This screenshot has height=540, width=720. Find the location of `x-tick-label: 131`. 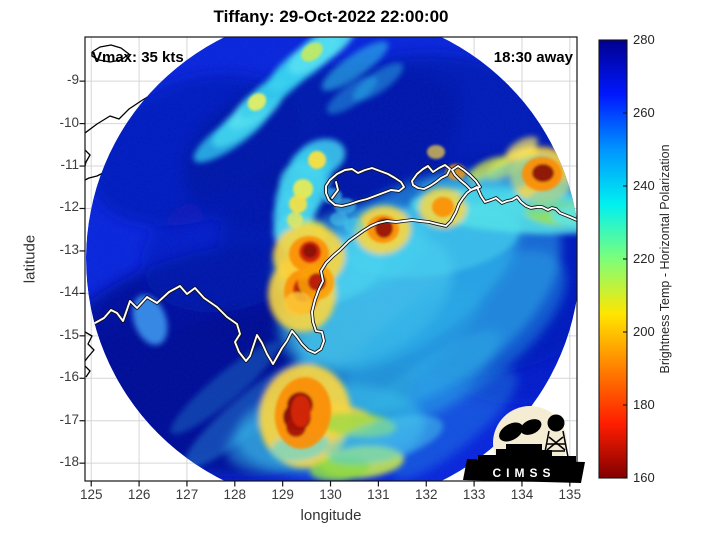

x-tick-label: 131 is located at coordinates (378, 494).